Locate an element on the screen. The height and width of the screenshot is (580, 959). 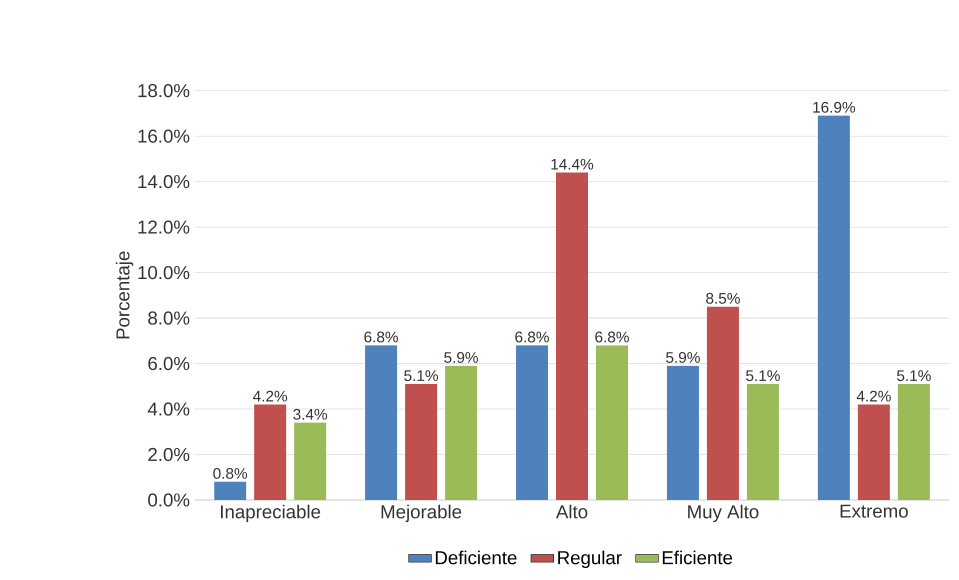
data-label: 3.4% is located at coordinates (310, 414).